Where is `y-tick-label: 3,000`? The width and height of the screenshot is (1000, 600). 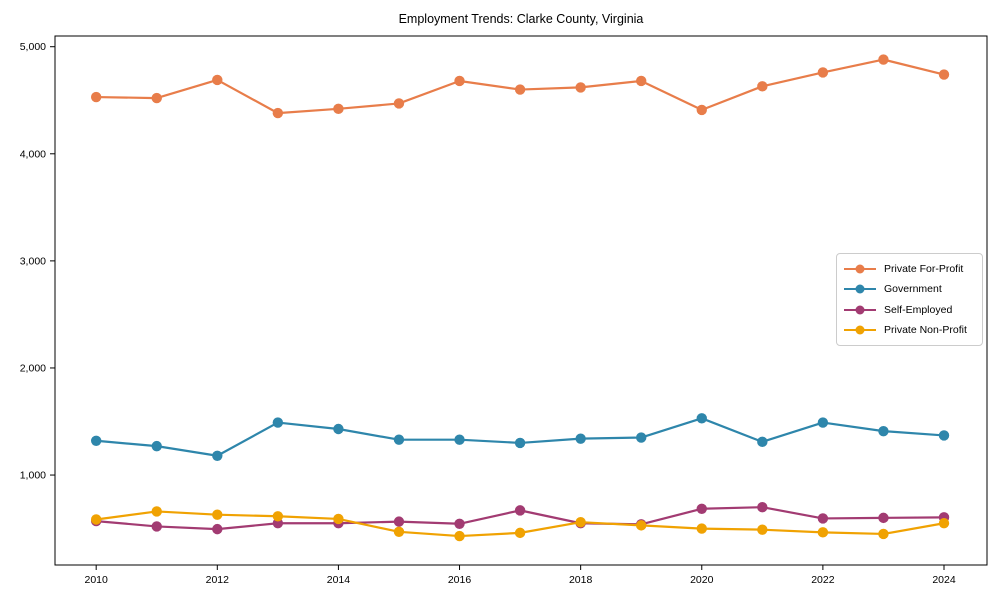 y-tick-label: 3,000 is located at coordinates (33, 261).